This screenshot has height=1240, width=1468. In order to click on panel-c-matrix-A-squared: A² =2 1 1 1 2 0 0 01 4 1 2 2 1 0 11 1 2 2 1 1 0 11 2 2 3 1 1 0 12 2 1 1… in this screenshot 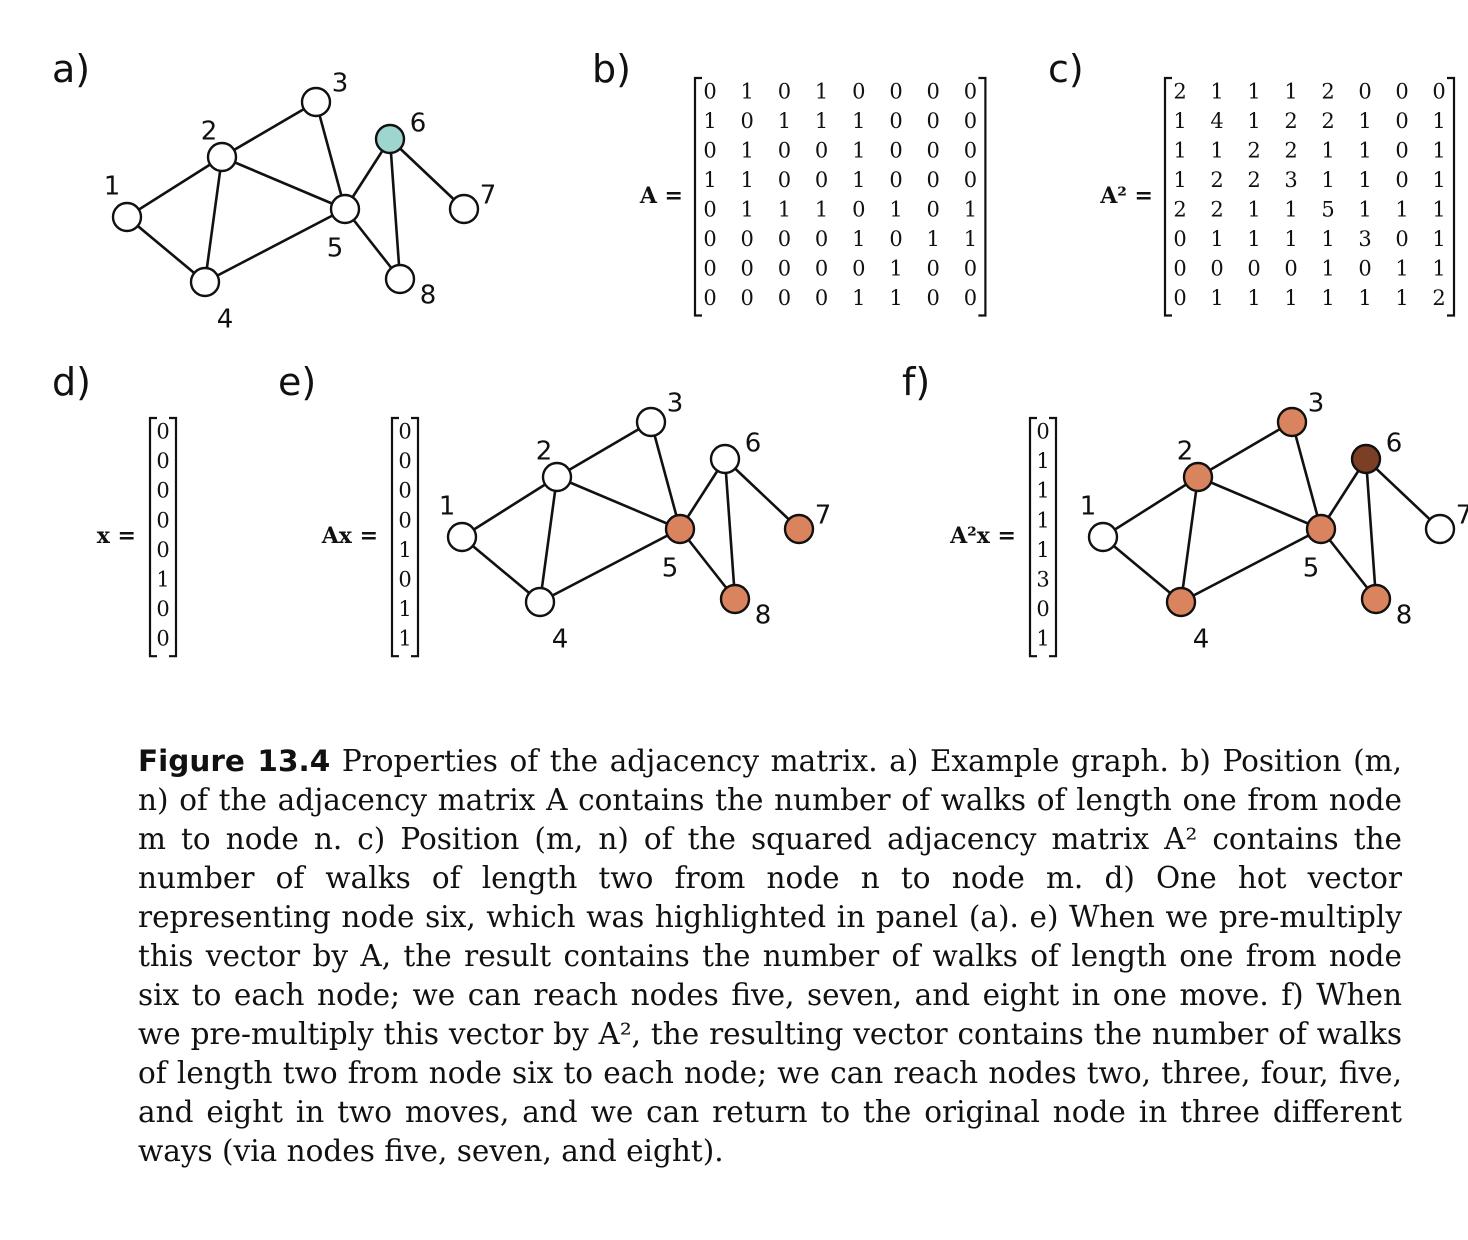, I will do `click(1277, 196)`.